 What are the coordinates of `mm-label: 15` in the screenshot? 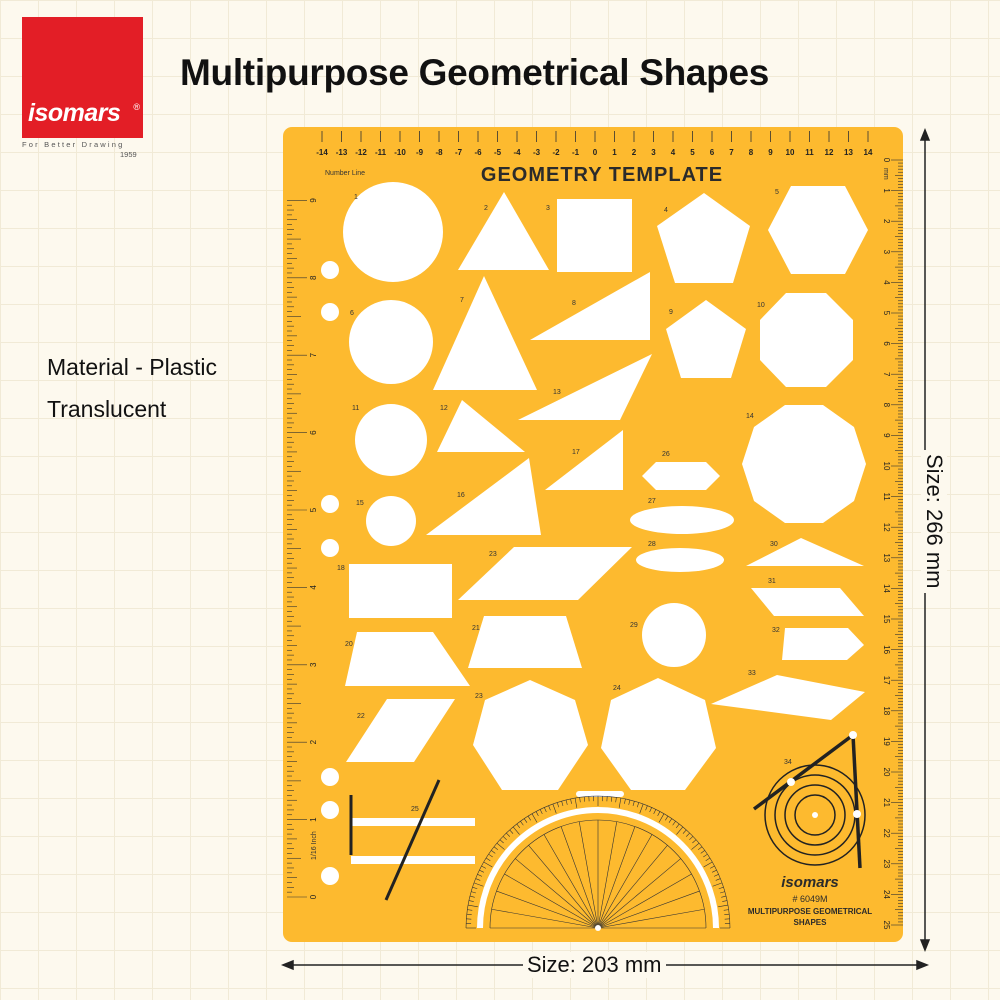 It's located at (886, 619).